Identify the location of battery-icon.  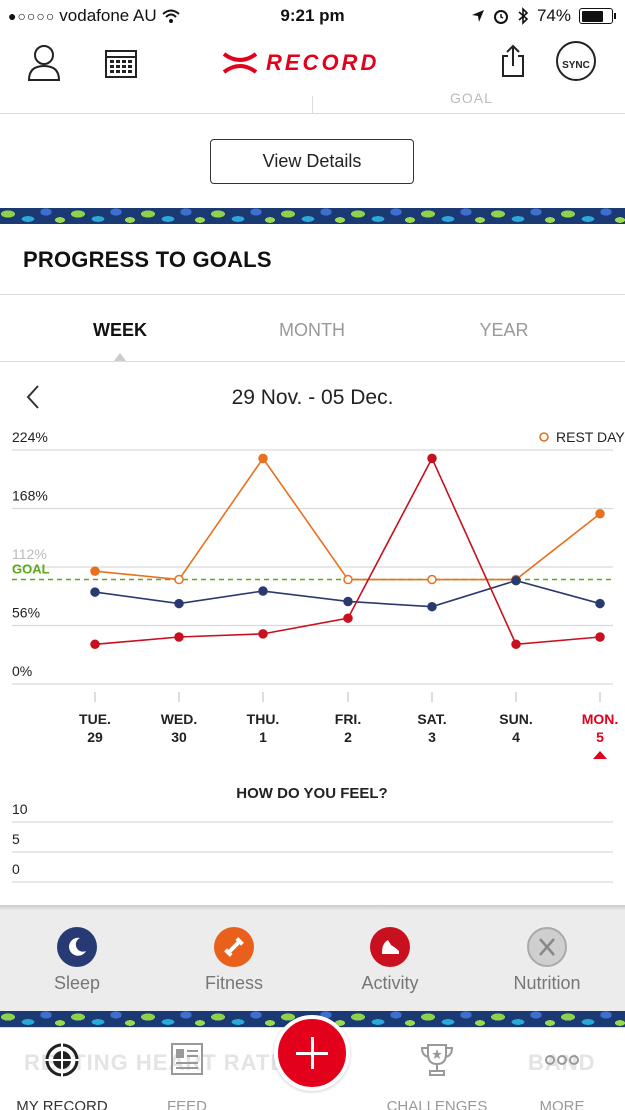
(597, 16).